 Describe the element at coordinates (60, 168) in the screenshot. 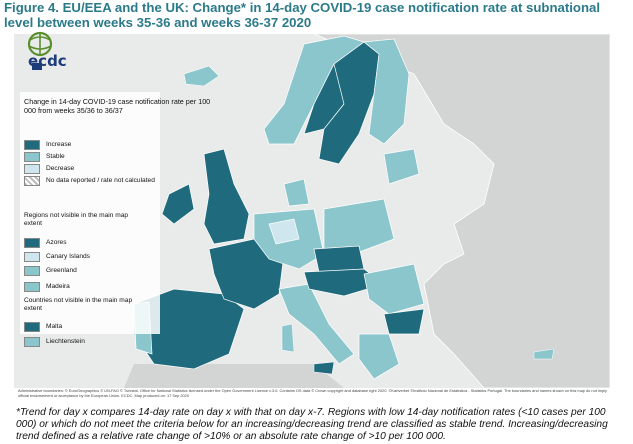

I see `legend-label-decrease: Decrease` at that location.